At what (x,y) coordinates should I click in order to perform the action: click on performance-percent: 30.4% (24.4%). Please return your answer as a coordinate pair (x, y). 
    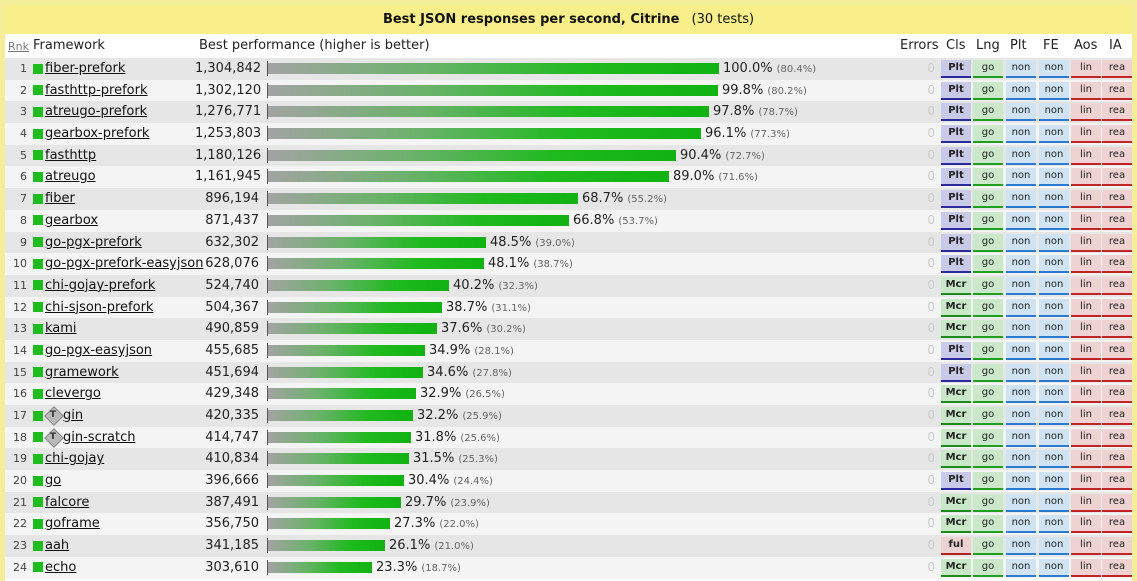
    Looking at the image, I should click on (450, 481).